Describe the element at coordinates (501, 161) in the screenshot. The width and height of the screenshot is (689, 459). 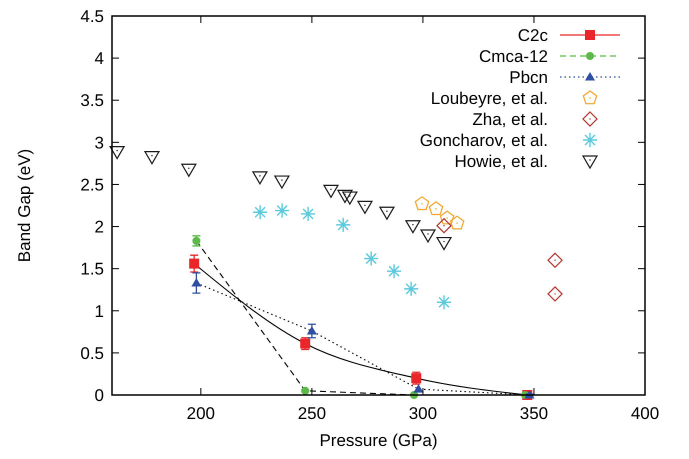
I see `legend-label: Howie, et al.` at that location.